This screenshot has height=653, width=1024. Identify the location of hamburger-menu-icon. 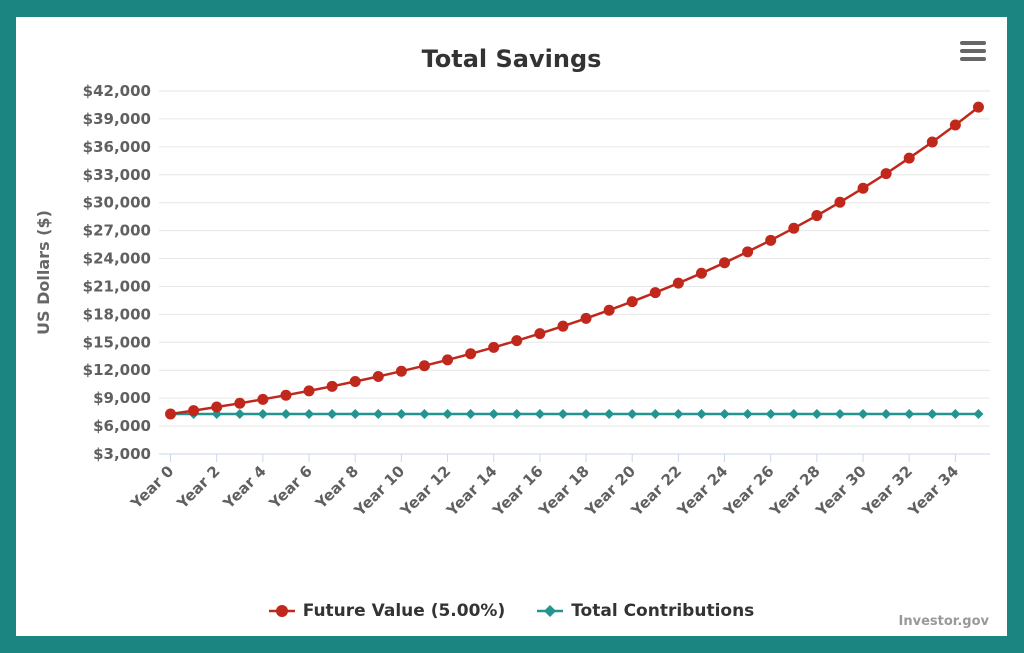
(973, 52).